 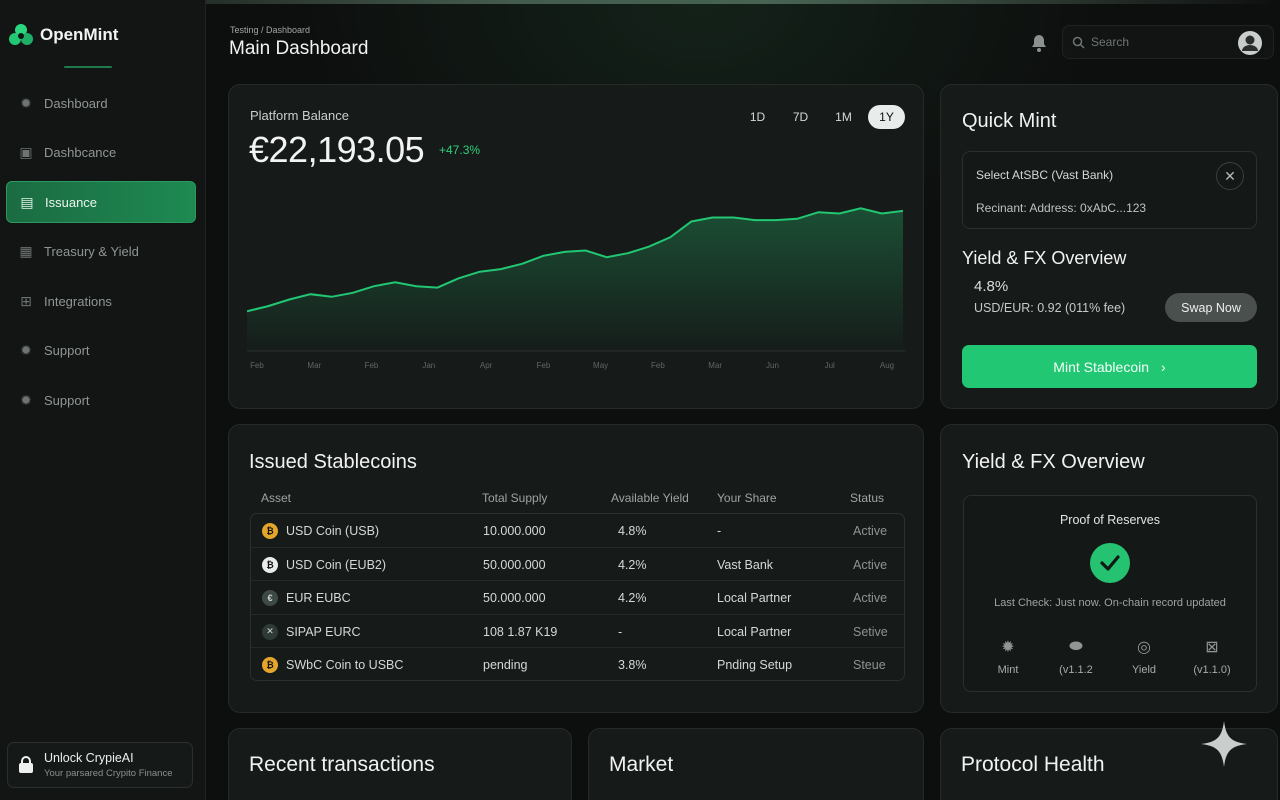 What do you see at coordinates (632, 531) in the screenshot?
I see `cell-yield: 4.8%` at bounding box center [632, 531].